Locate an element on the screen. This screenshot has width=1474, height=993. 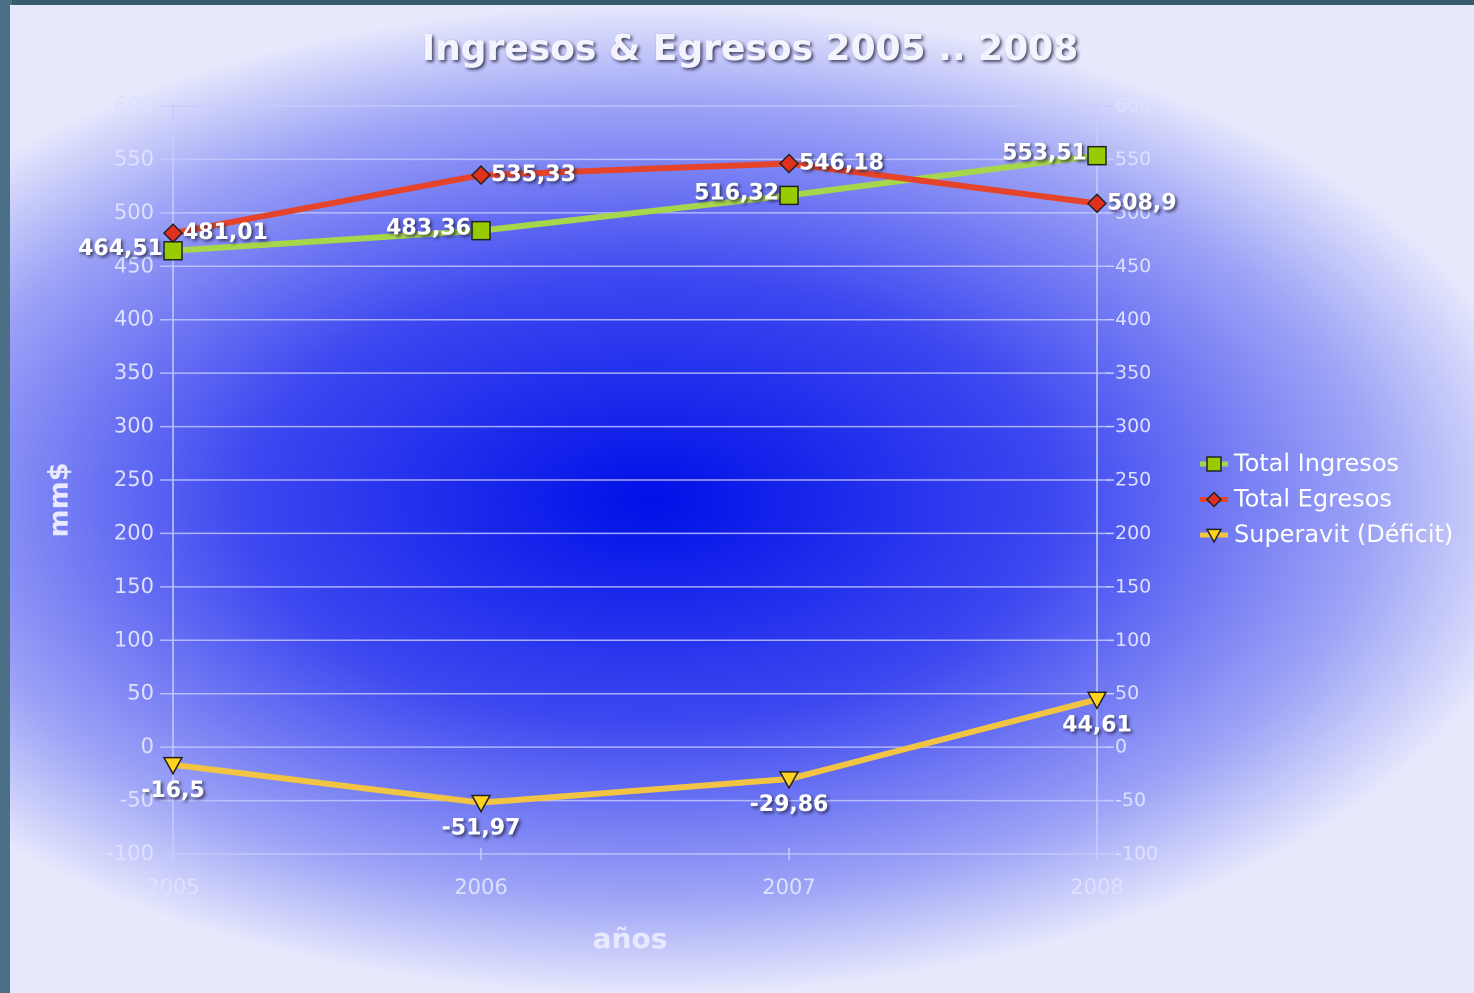
y-tick-label: 450 is located at coordinates (134, 265).